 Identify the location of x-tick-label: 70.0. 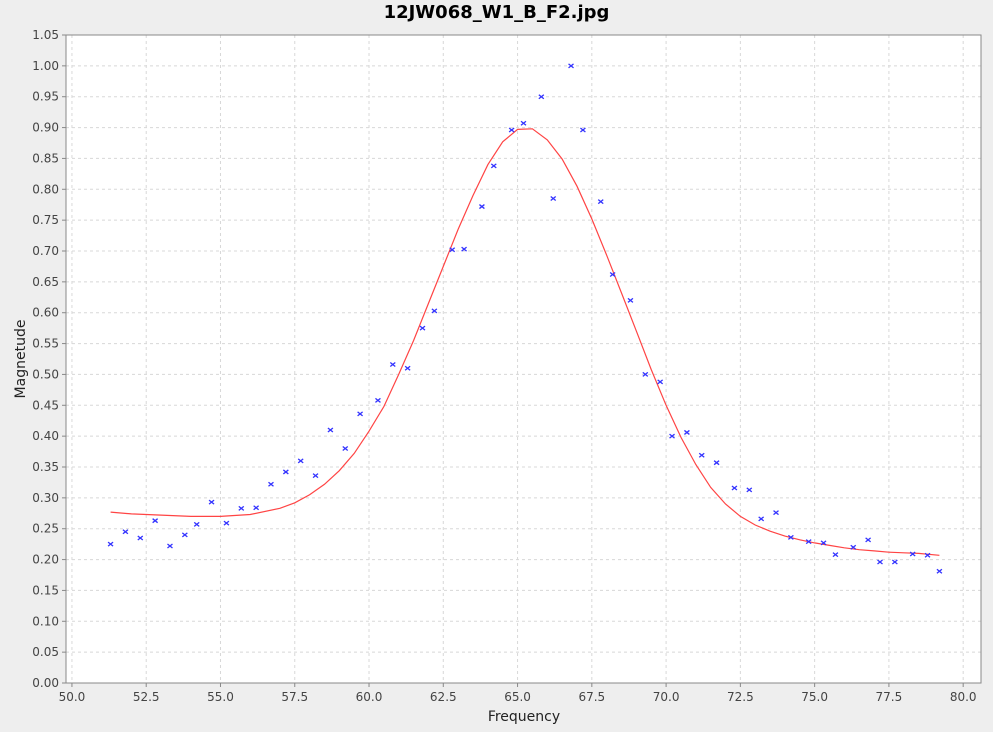
(666, 697).